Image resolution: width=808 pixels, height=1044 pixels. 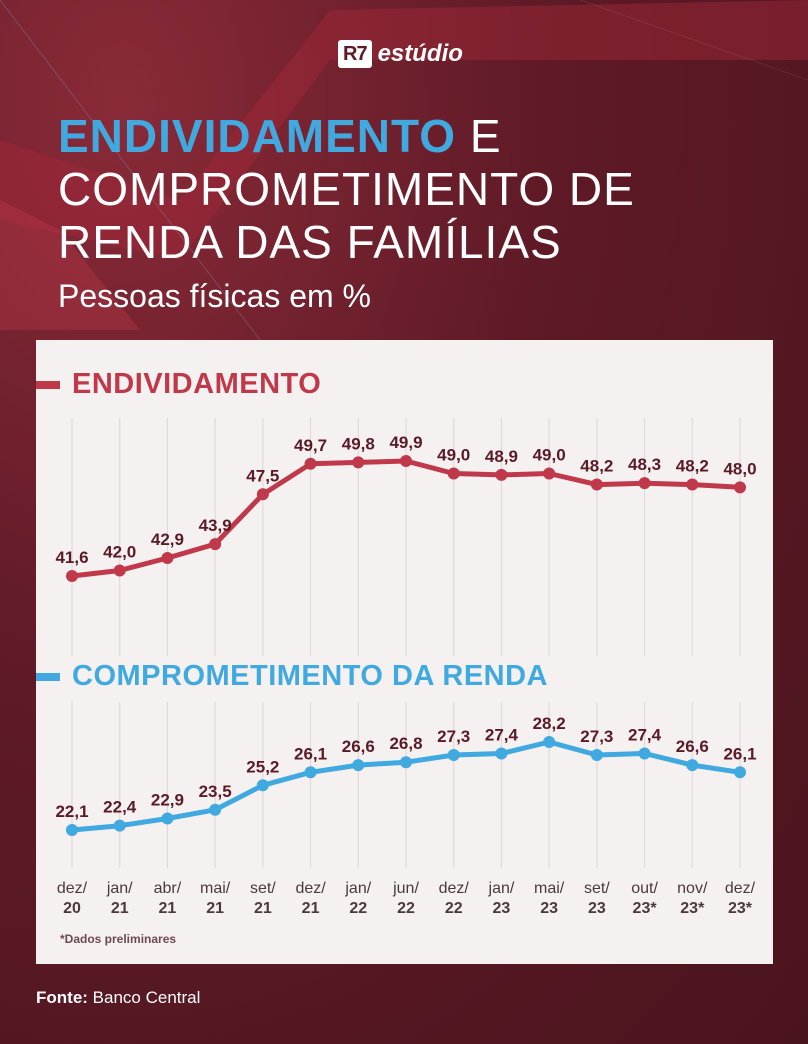 What do you see at coordinates (118, 939) in the screenshot?
I see `footnote: *Dados preliminares` at bounding box center [118, 939].